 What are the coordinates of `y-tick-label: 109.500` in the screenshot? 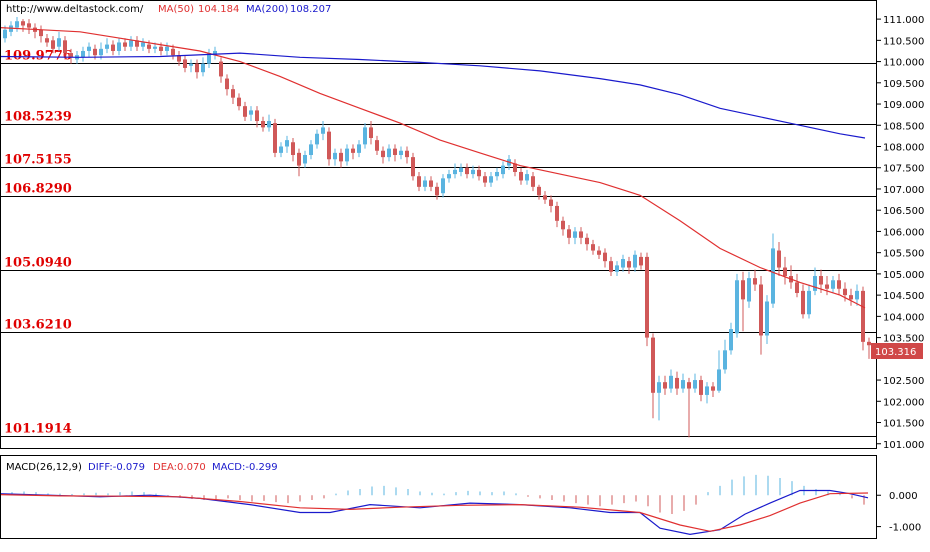 It's located at (903, 84).